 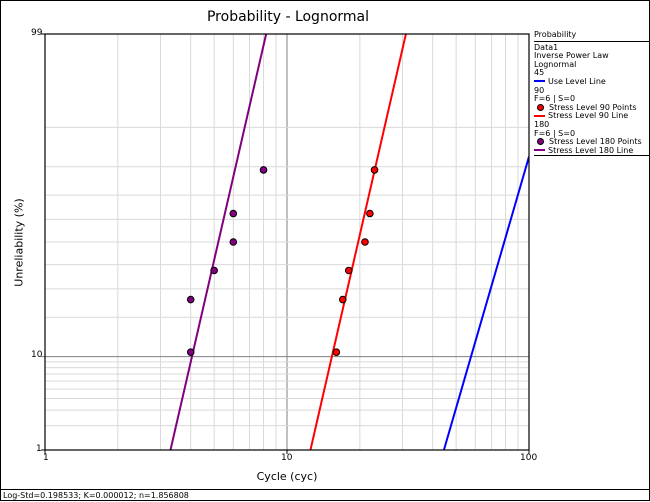 What do you see at coordinates (591, 82) in the screenshot?
I see `legend-item-use-level-line: Use Level Line` at bounding box center [591, 82].